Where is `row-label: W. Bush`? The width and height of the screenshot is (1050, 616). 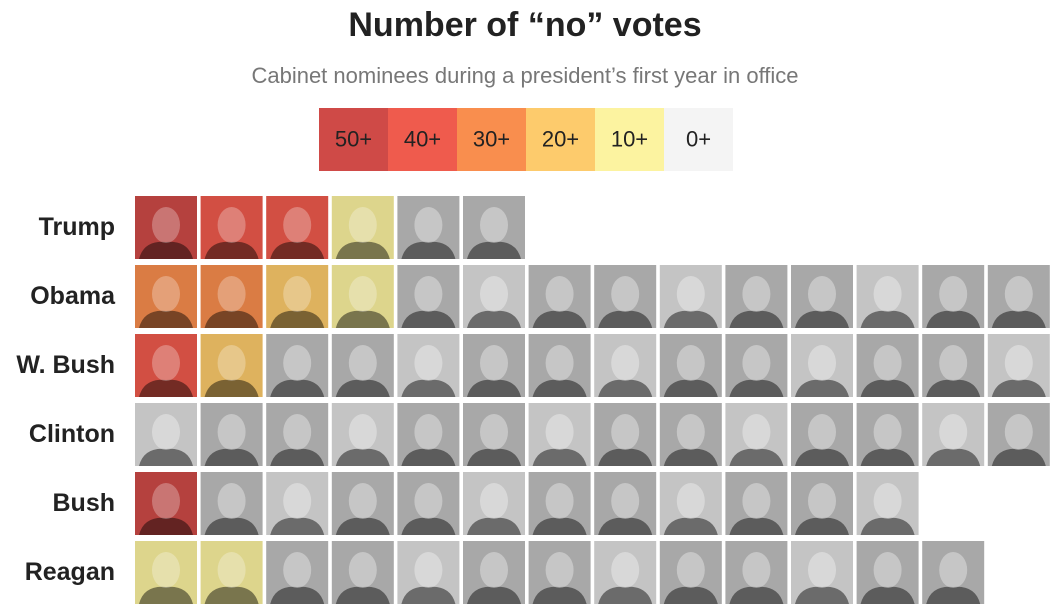
row-label: W. Bush is located at coordinates (65, 365).